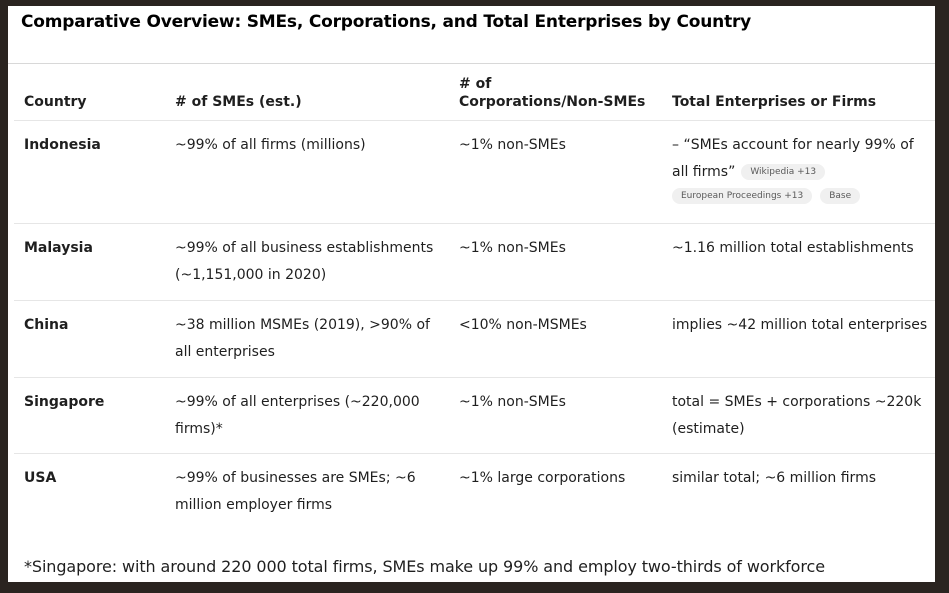 The height and width of the screenshot is (593, 949). Describe the element at coordinates (840, 196) in the screenshot. I see `citation-chip-base: Base` at that location.